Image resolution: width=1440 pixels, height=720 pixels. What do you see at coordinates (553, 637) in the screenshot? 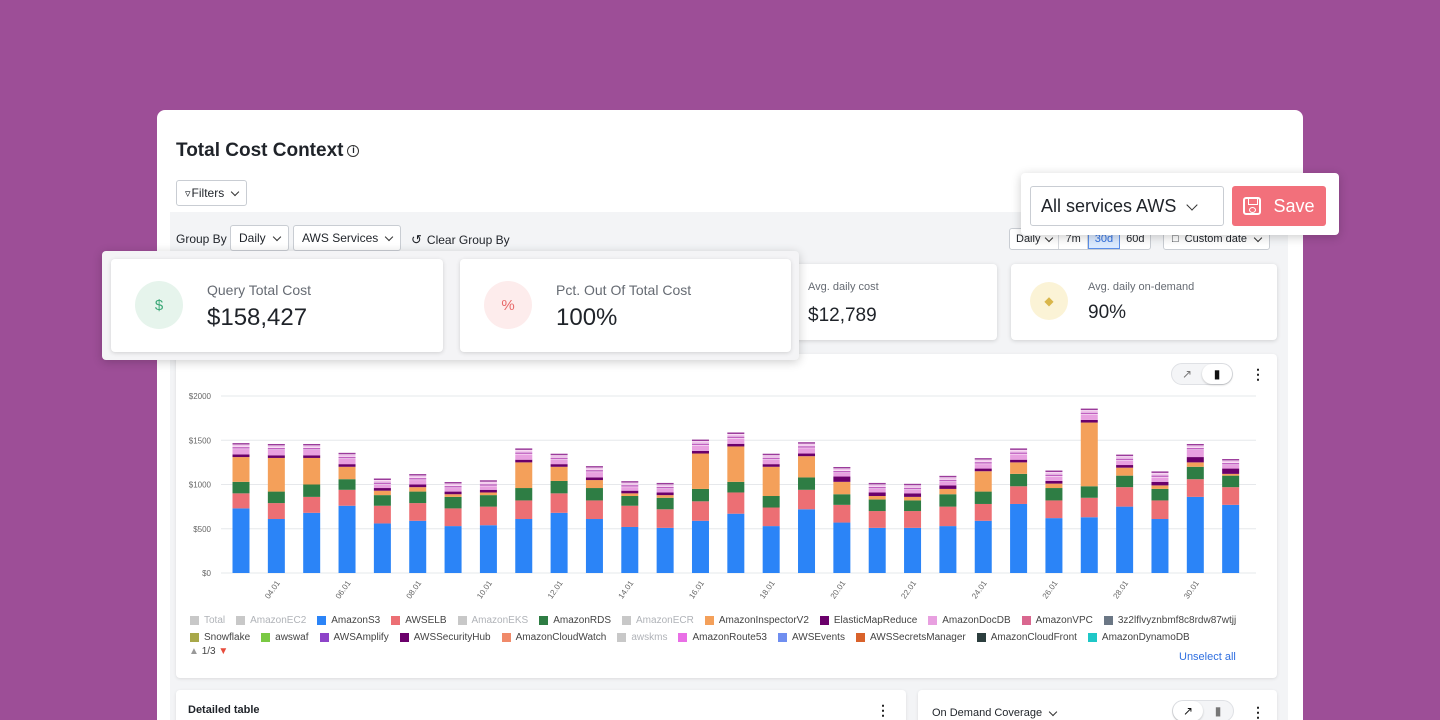
I see `legend-item: AmazonCloudWatch` at bounding box center [553, 637].